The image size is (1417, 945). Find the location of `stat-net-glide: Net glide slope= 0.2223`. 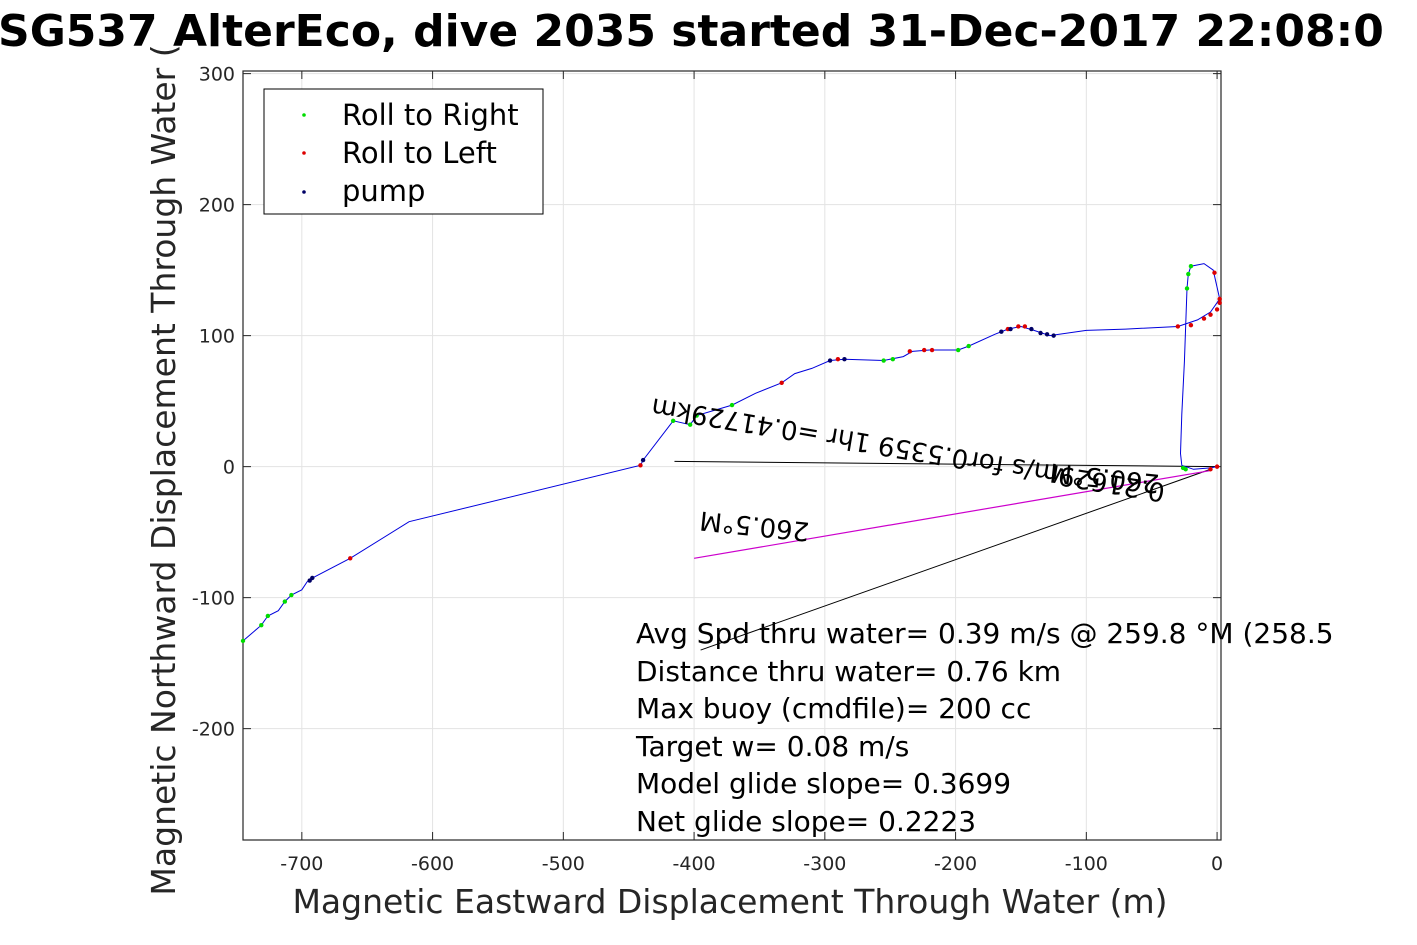

stat-net-glide: Net glide slope= 0.2223 is located at coordinates (806, 821).